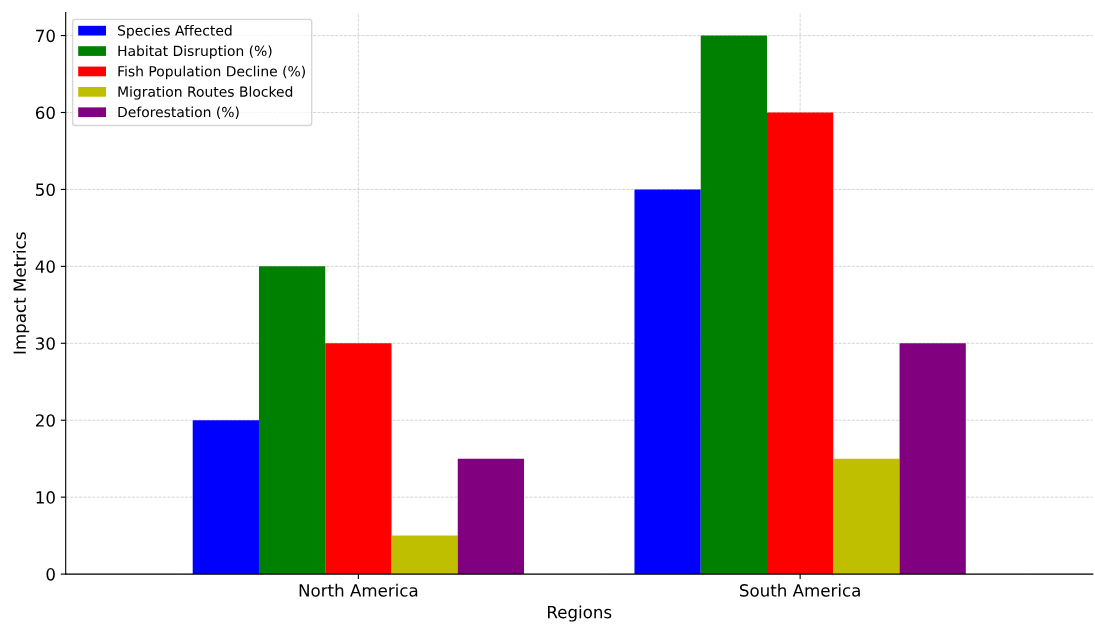 Image resolution: width=1095 pixels, height=624 pixels. I want to click on y-tick-label: 40, so click(45, 266).